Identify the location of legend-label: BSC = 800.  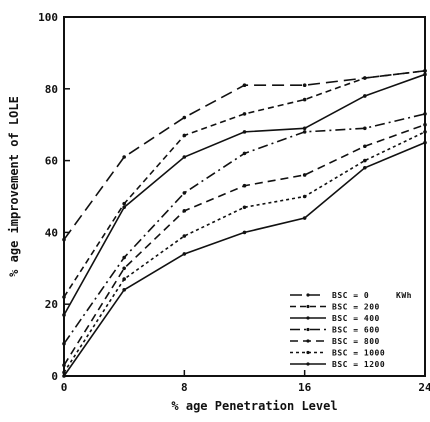
(356, 341).